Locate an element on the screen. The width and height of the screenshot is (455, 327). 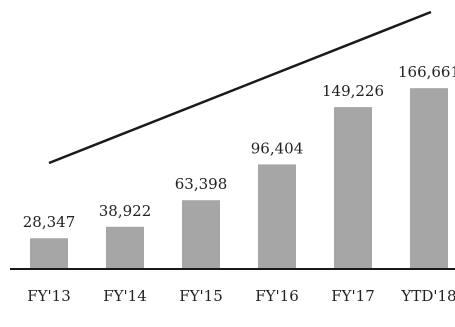
value-label-3: 96,404 is located at coordinates (277, 148).